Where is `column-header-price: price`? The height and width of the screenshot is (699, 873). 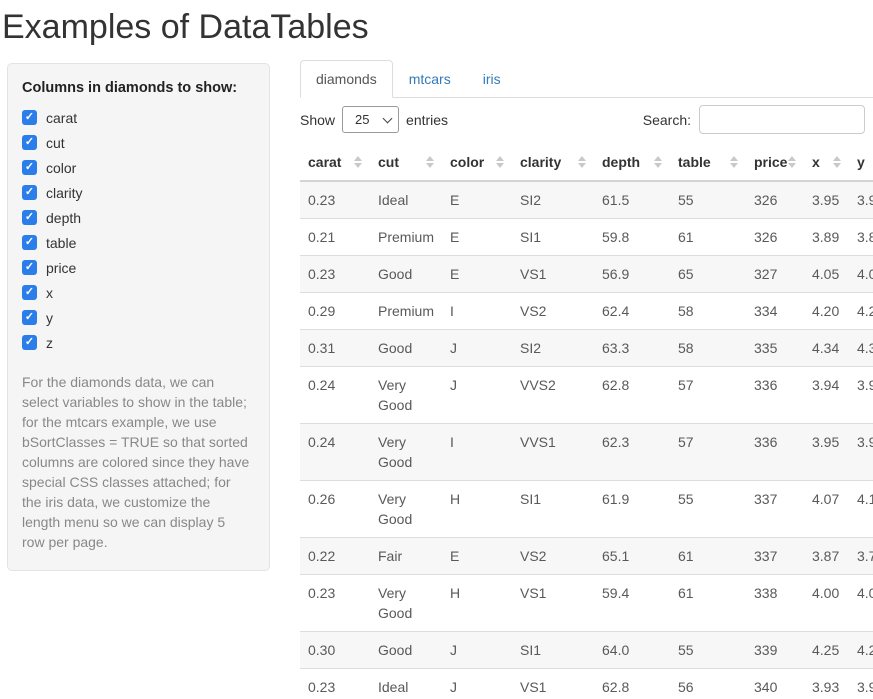
column-header-price: price is located at coordinates (775, 163).